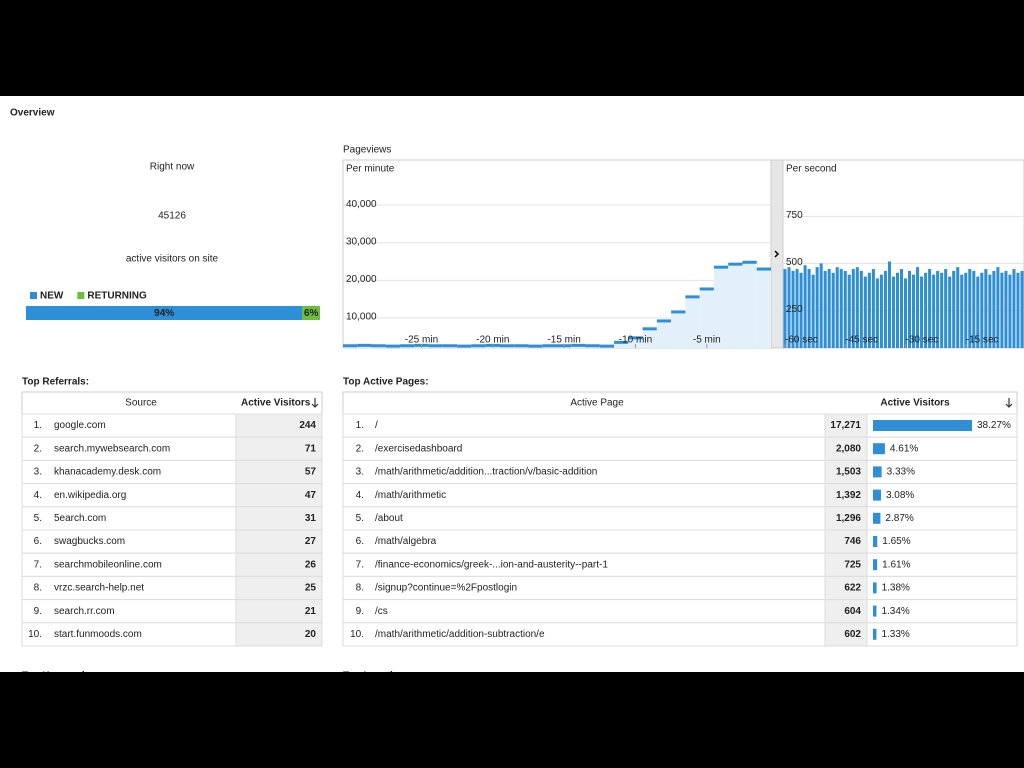 The image size is (1024, 768). Describe the element at coordinates (108, 564) in the screenshot. I see `referral-source: searchmobileonline.com` at that location.